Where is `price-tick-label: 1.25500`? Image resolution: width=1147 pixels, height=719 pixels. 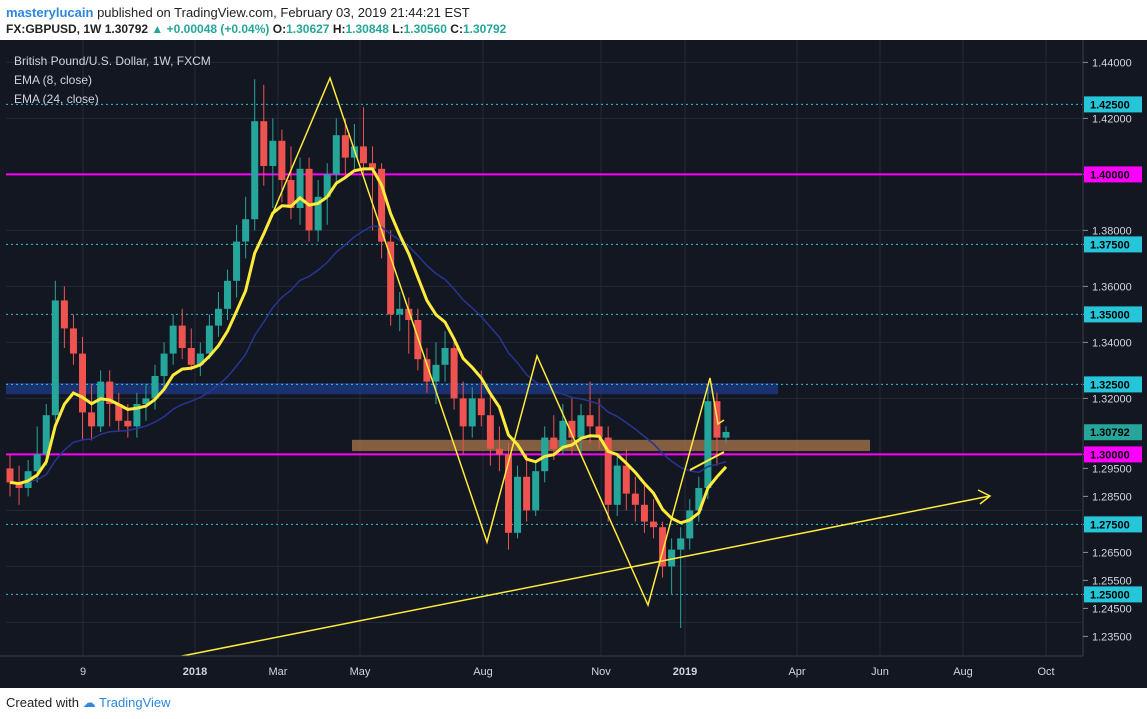 price-tick-label: 1.25500 is located at coordinates (1112, 581).